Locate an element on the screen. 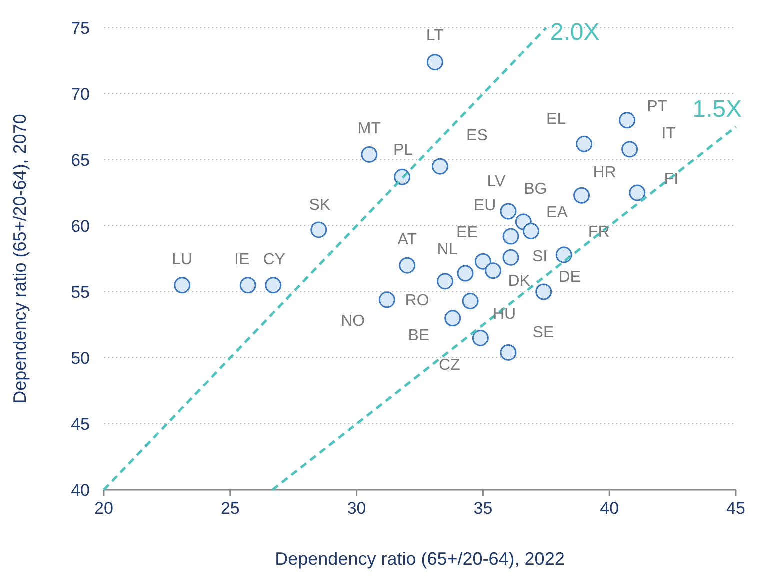 This screenshot has width=759, height=581. annotation: SK is located at coordinates (320, 205).